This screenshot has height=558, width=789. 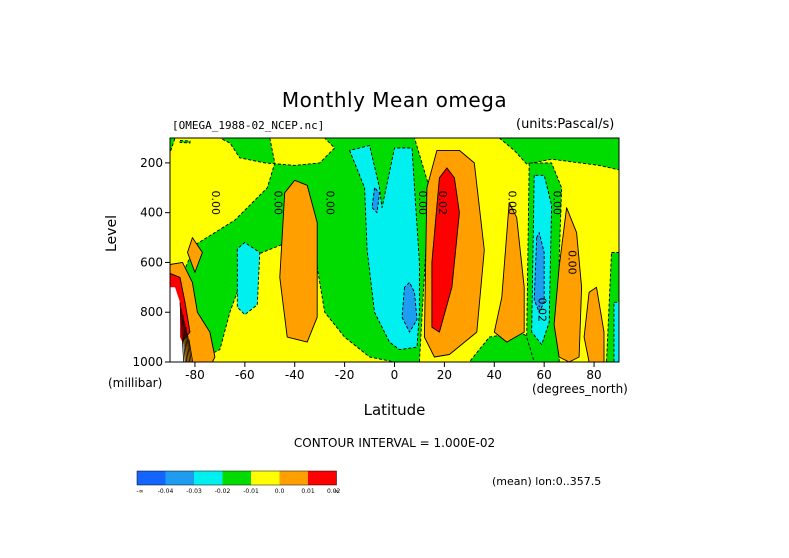 What do you see at coordinates (280, 491) in the screenshot?
I see `colorbar-label-5: 0.0` at bounding box center [280, 491].